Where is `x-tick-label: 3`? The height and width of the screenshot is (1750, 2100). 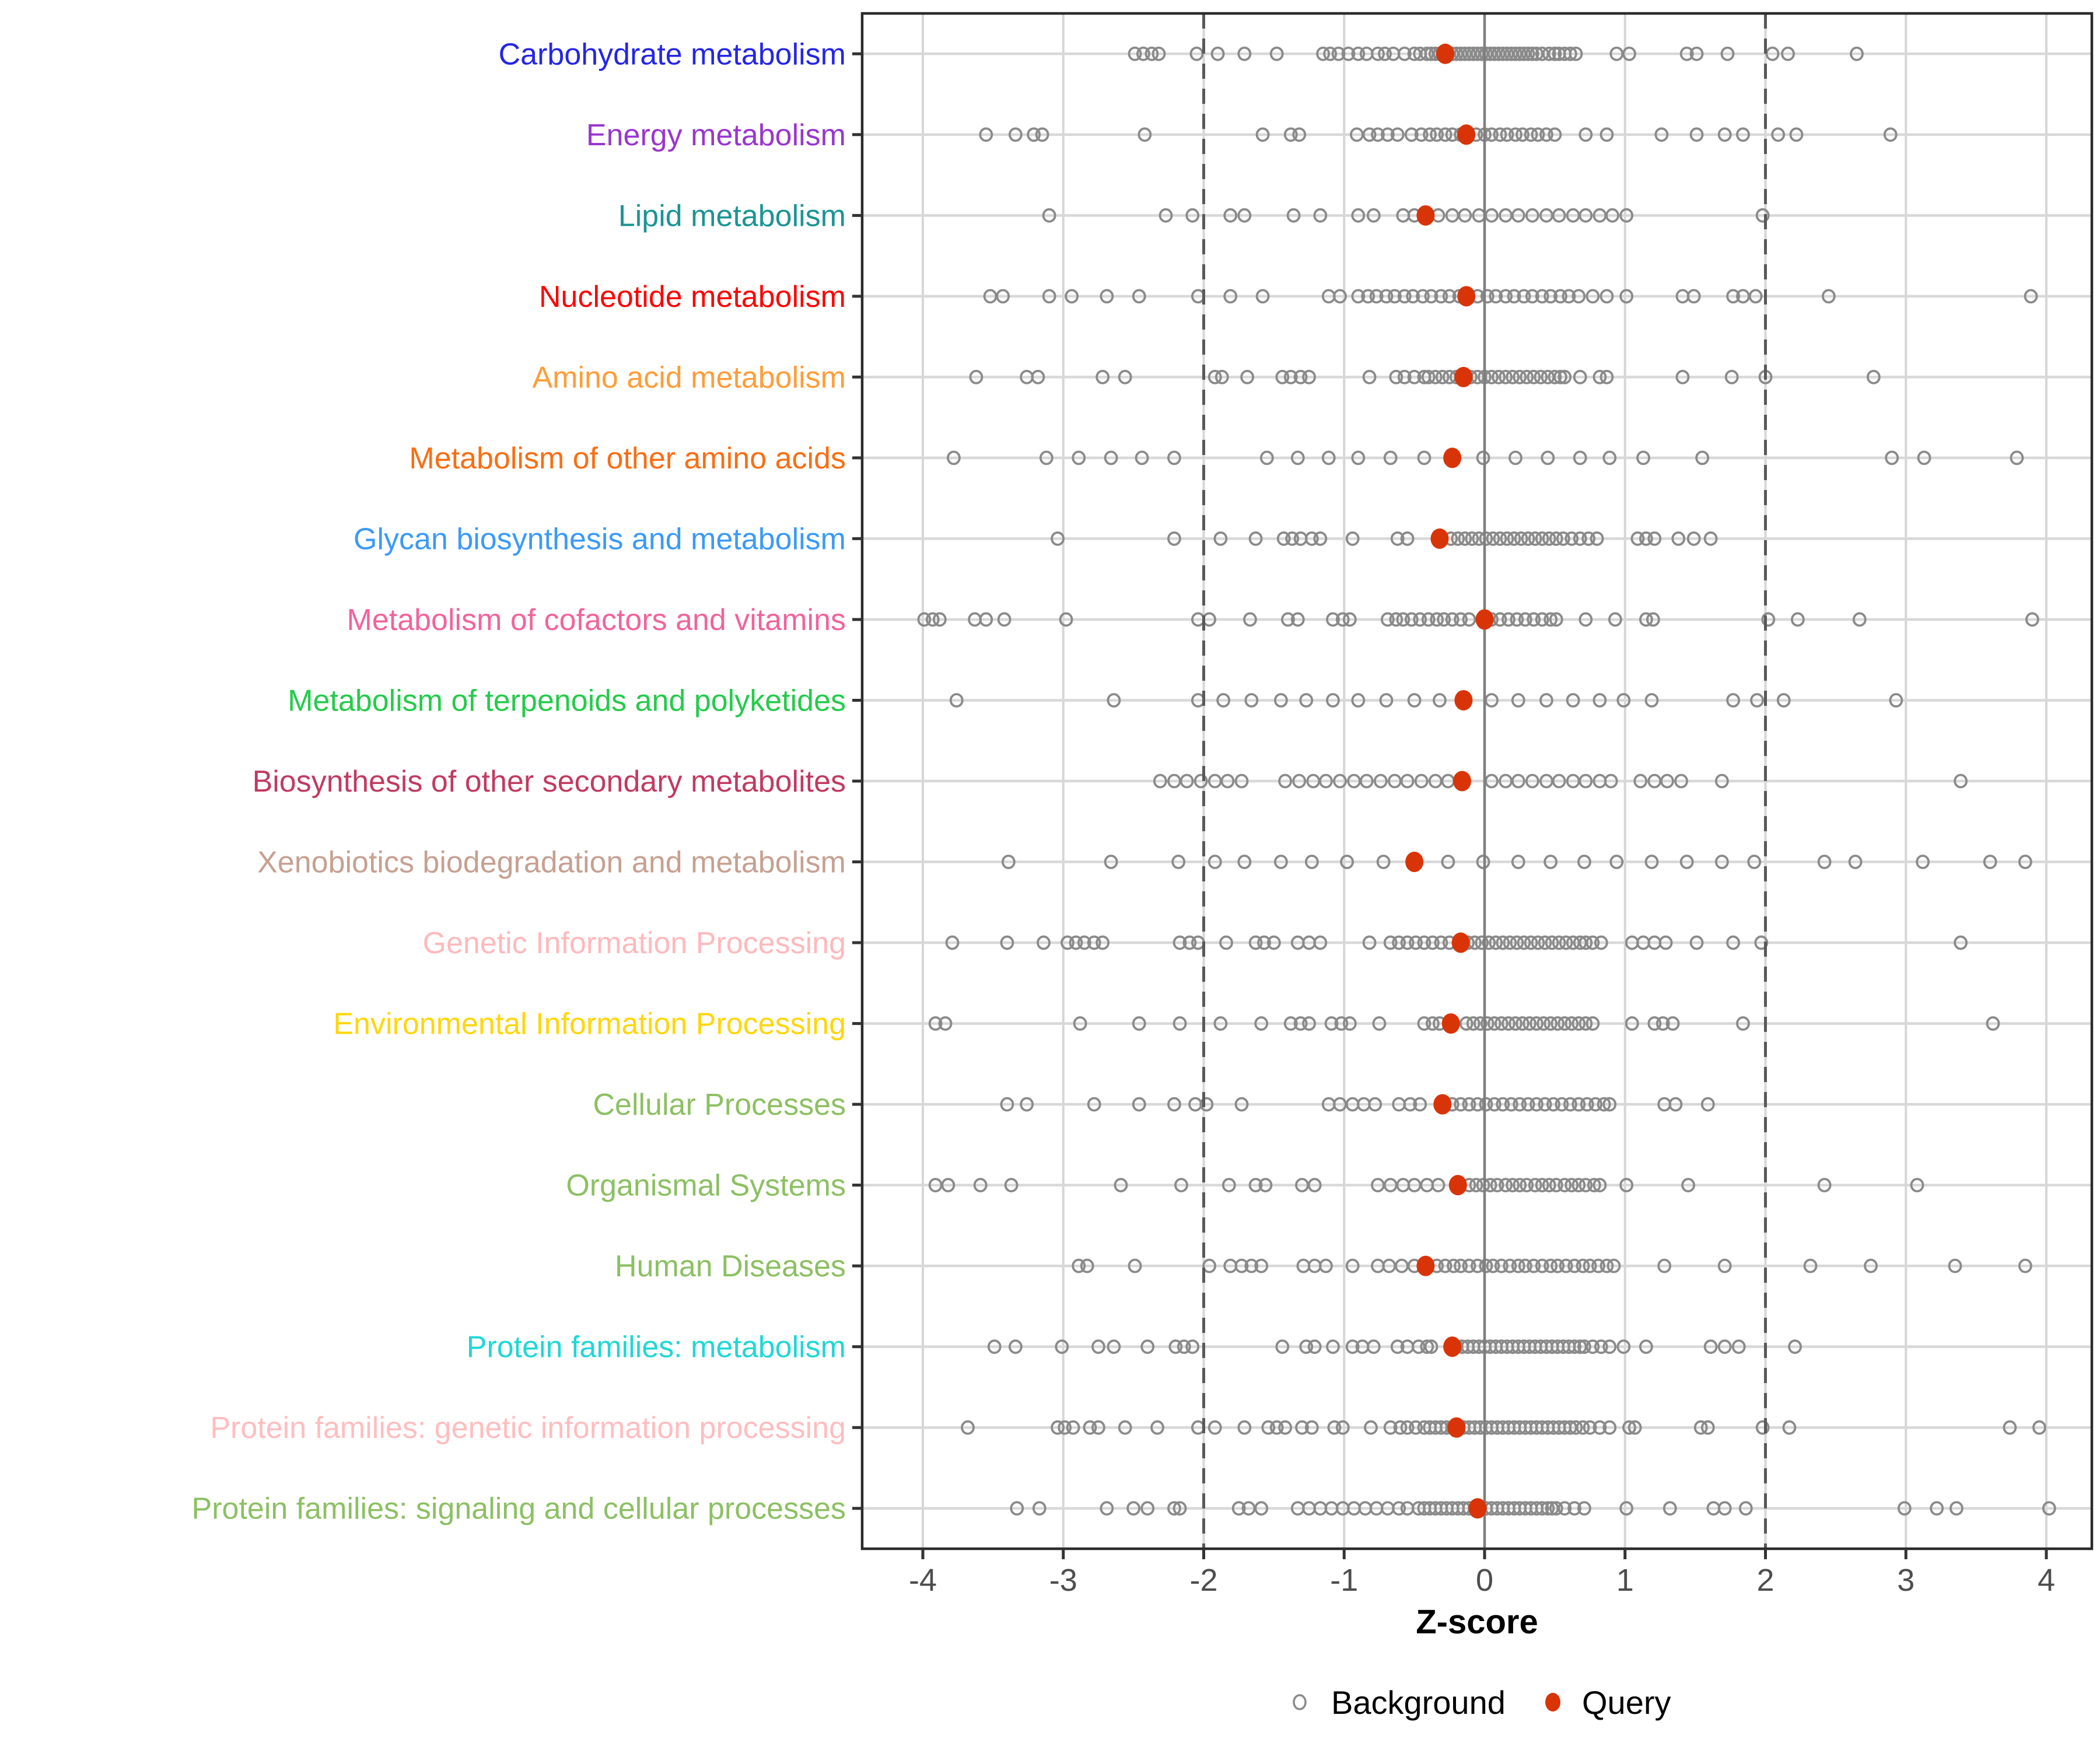
x-tick-label: 3 is located at coordinates (1906, 1580).